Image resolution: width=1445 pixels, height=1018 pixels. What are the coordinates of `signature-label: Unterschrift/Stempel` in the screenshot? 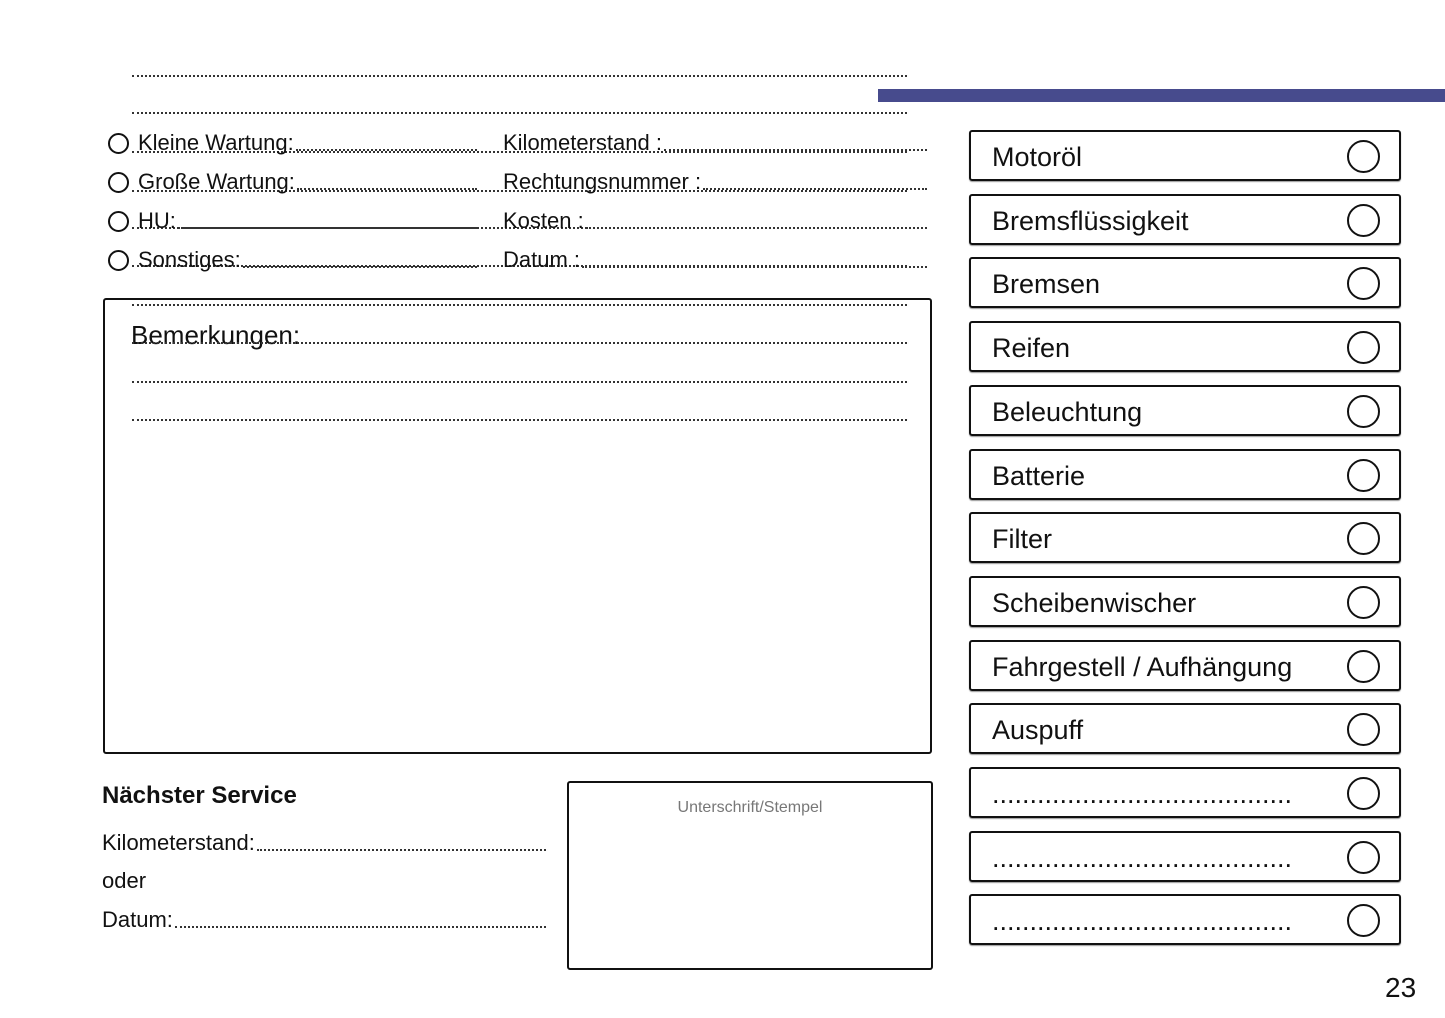 It's located at (750, 807).